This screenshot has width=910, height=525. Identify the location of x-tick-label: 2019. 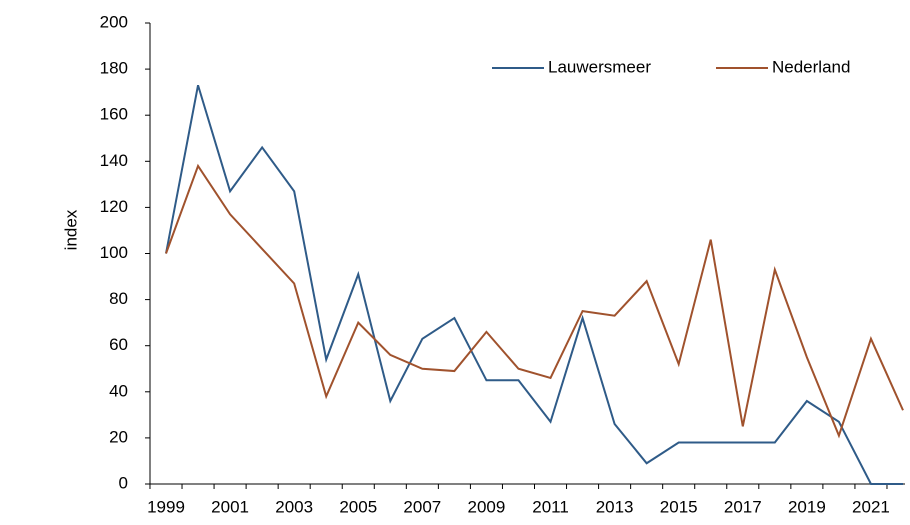
(807, 506).